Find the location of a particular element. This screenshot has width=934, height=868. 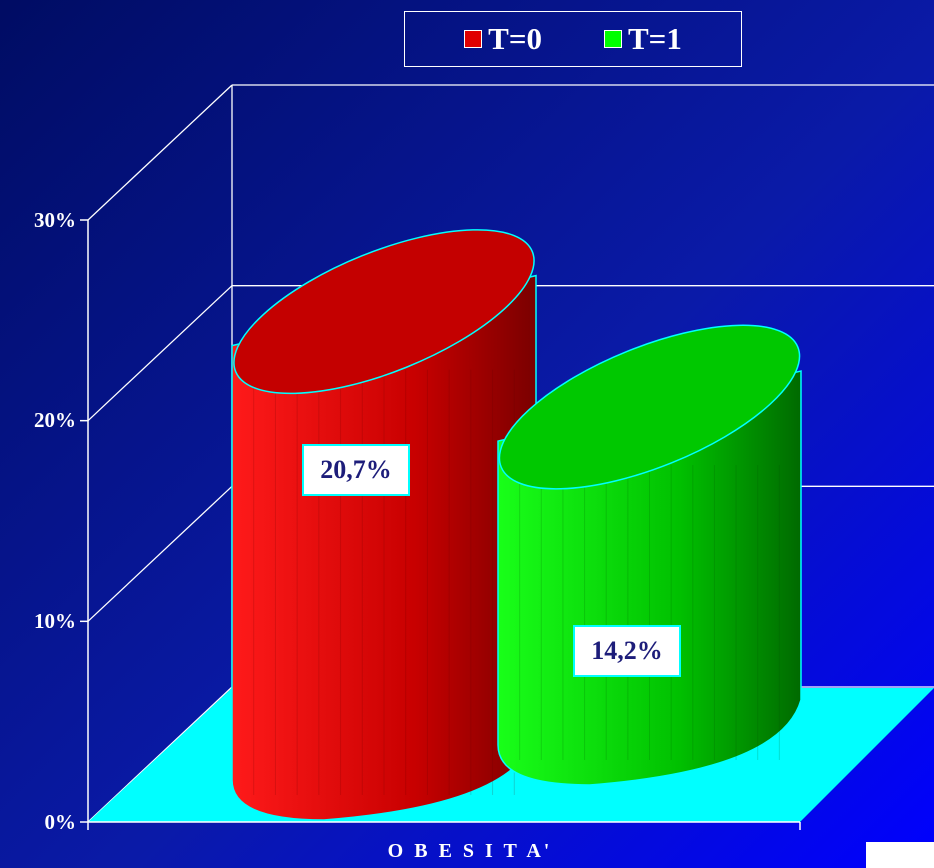

legend-label-t0: T=0 is located at coordinates (515, 38).